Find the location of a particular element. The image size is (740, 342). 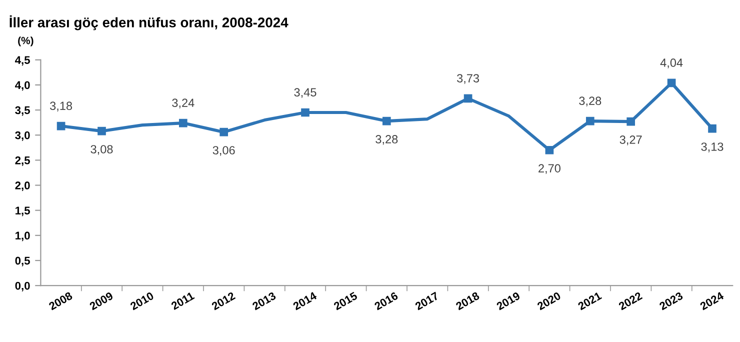

x-tick-label: 2014 is located at coordinates (305, 300).